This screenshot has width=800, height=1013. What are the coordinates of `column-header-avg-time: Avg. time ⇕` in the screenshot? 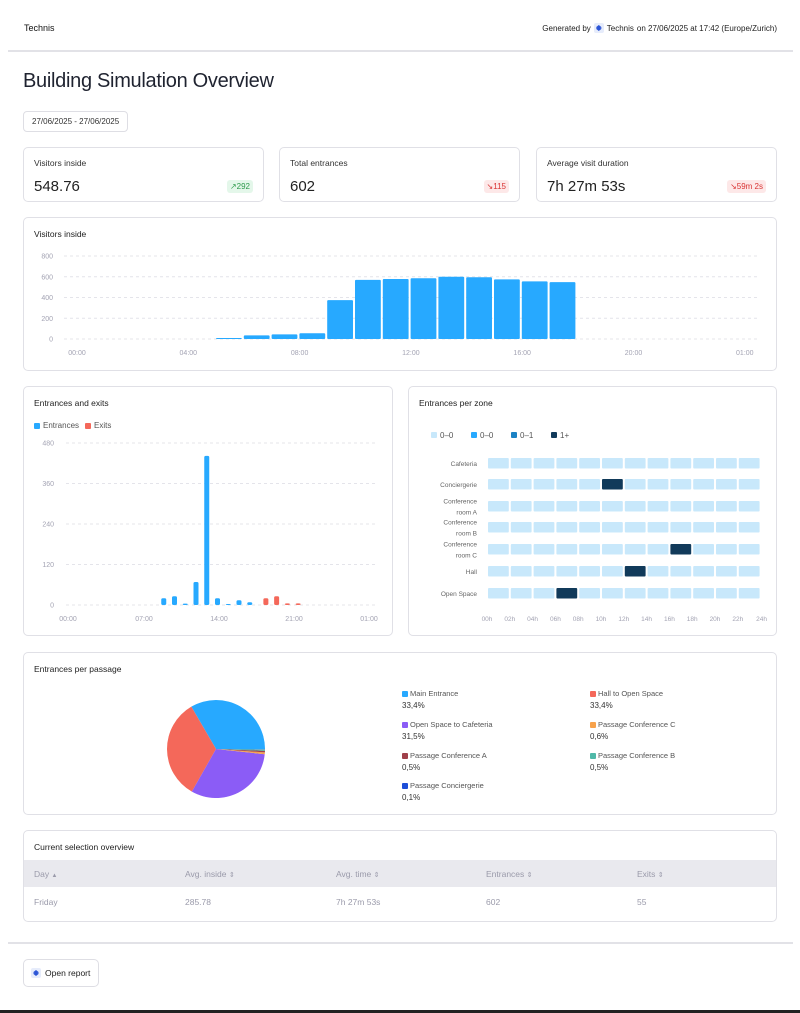 It's located at (358, 874).